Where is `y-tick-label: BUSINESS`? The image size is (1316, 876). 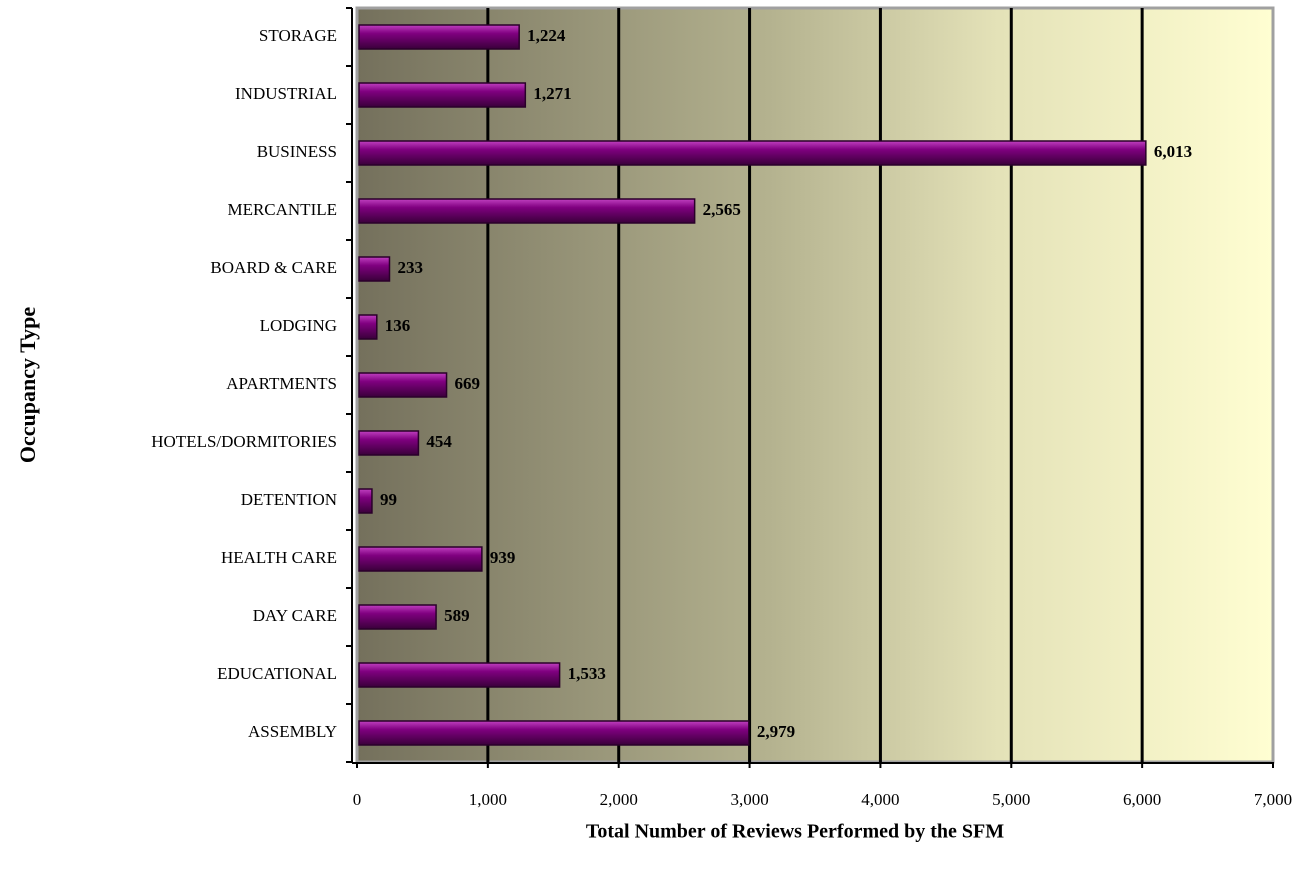 y-tick-label: BUSINESS is located at coordinates (297, 151).